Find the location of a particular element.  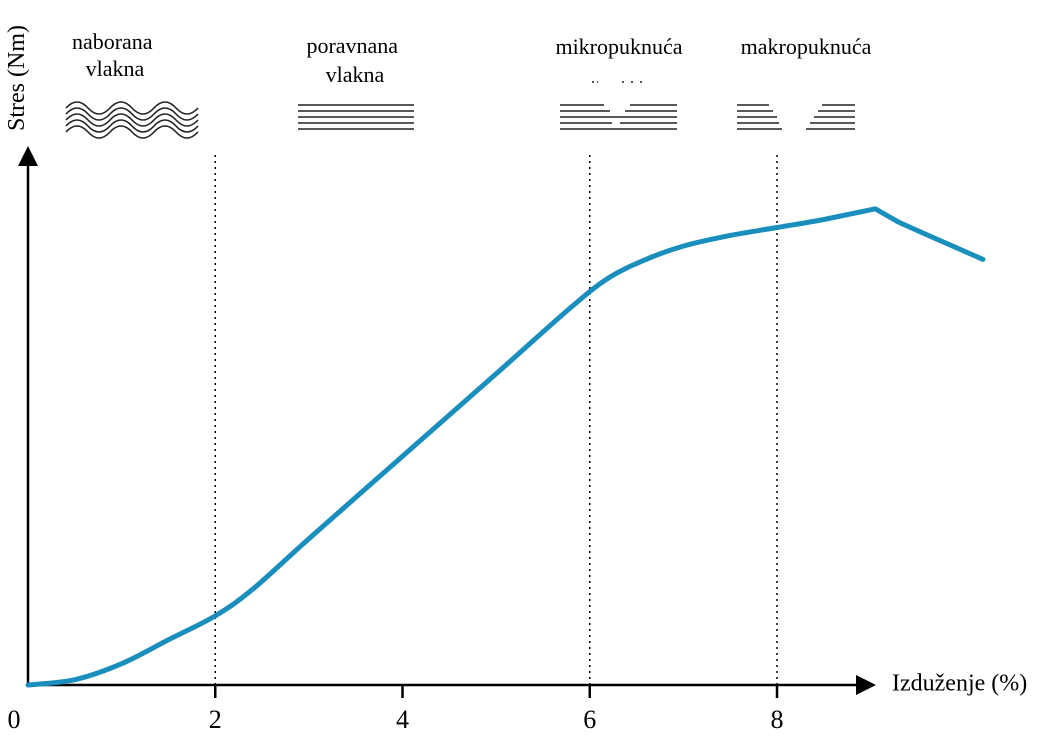

x-ticks: 0 2 4 6 8 is located at coordinates (396, 709).